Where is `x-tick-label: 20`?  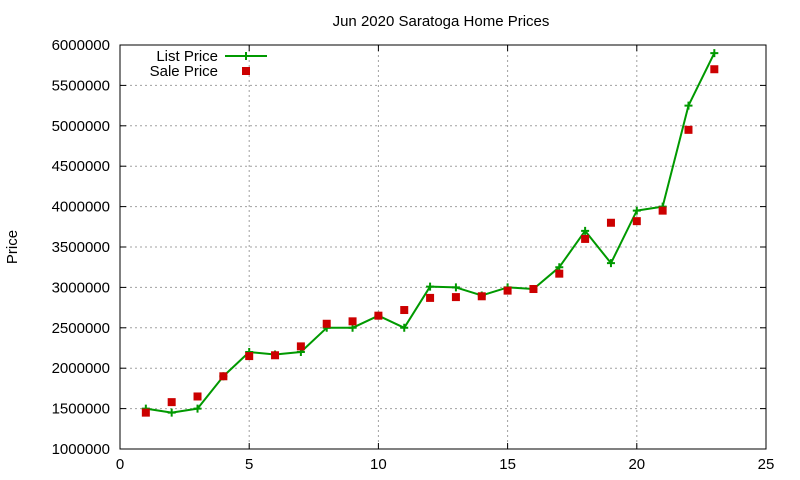 x-tick-label: 20 is located at coordinates (636, 464).